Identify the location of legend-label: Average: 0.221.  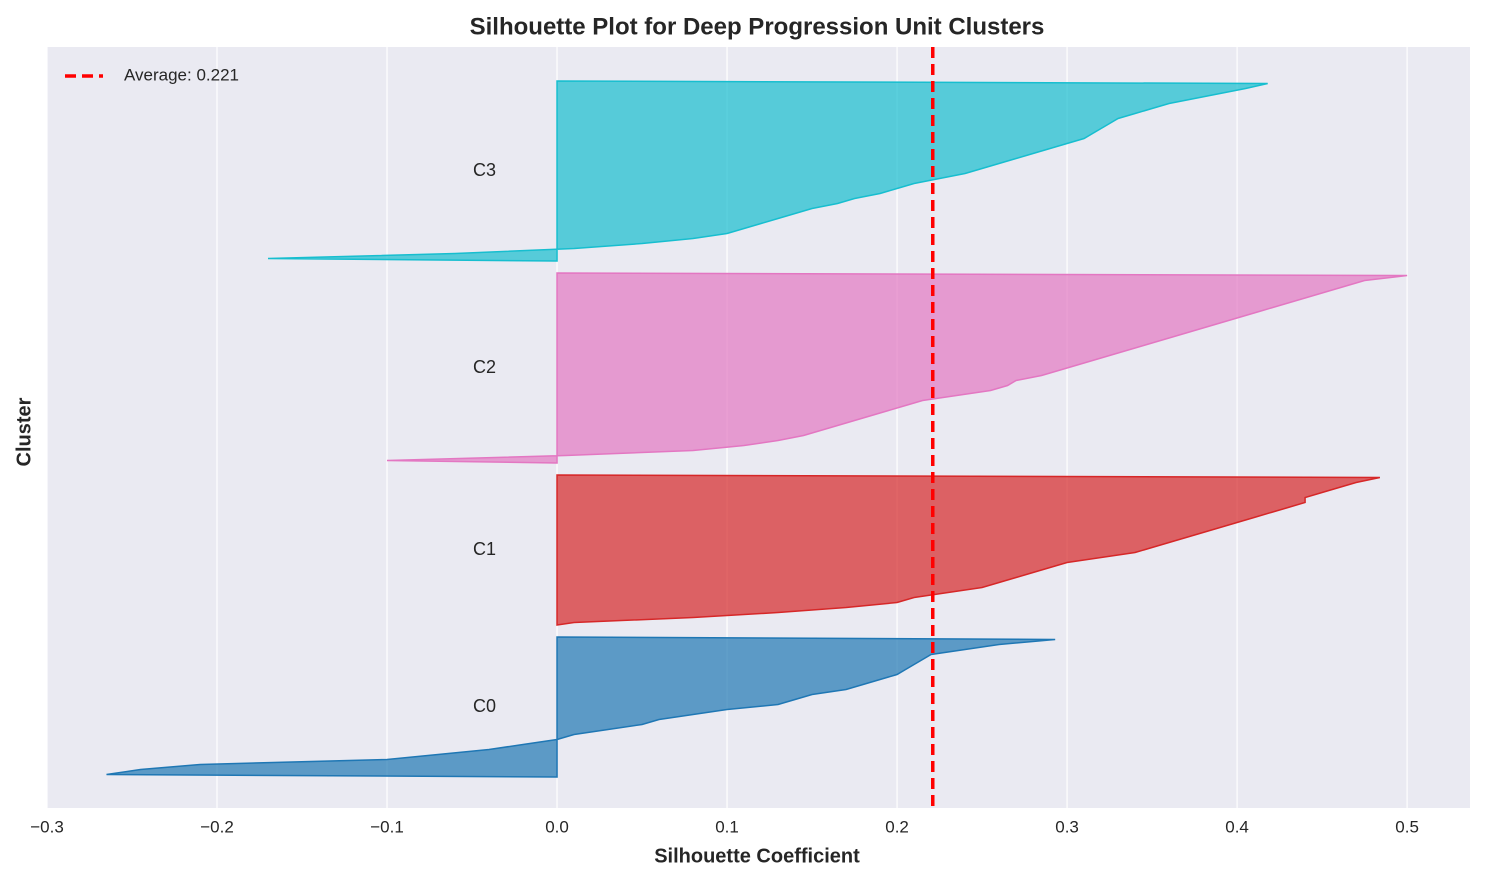
(181, 74).